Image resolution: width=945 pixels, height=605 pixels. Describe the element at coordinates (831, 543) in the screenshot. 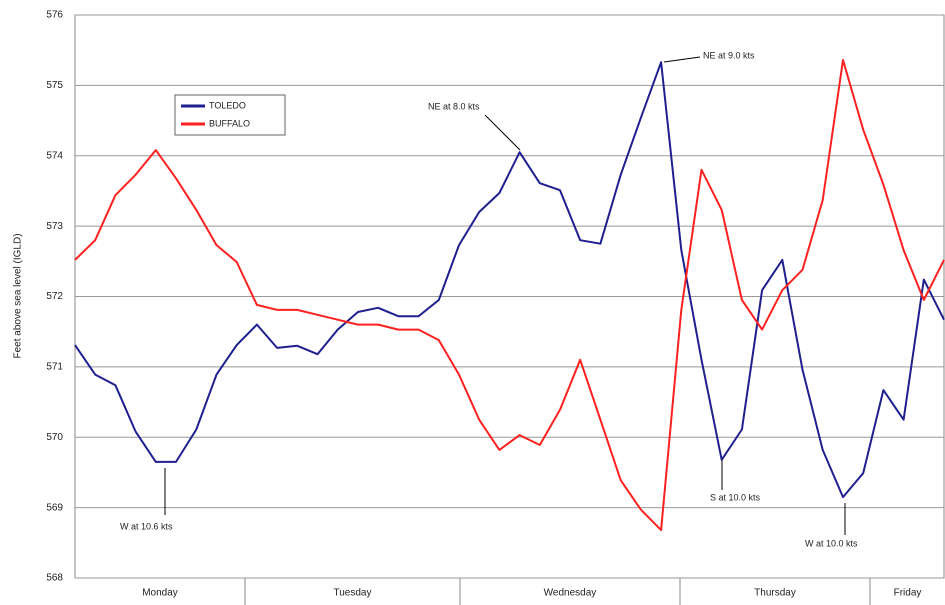

I see `annotation: W at 10.0 kts` at that location.